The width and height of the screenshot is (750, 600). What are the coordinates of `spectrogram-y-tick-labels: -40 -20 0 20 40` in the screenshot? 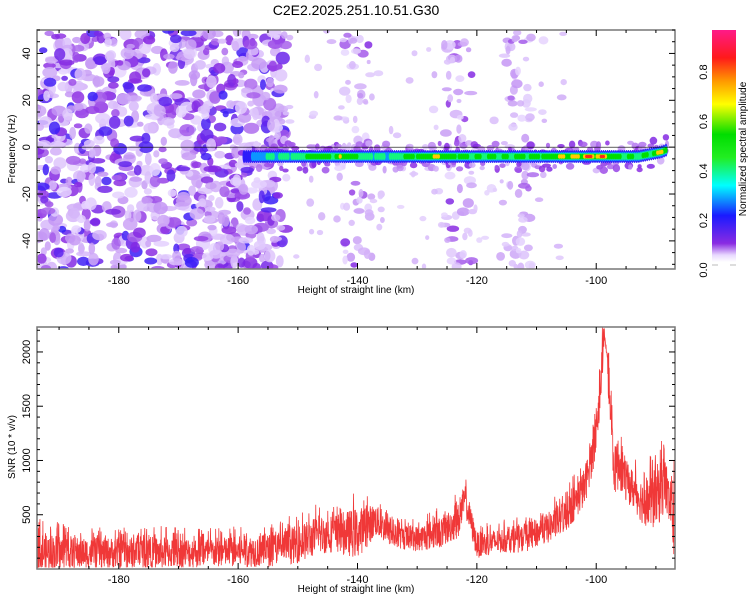 It's located at (27, 148).